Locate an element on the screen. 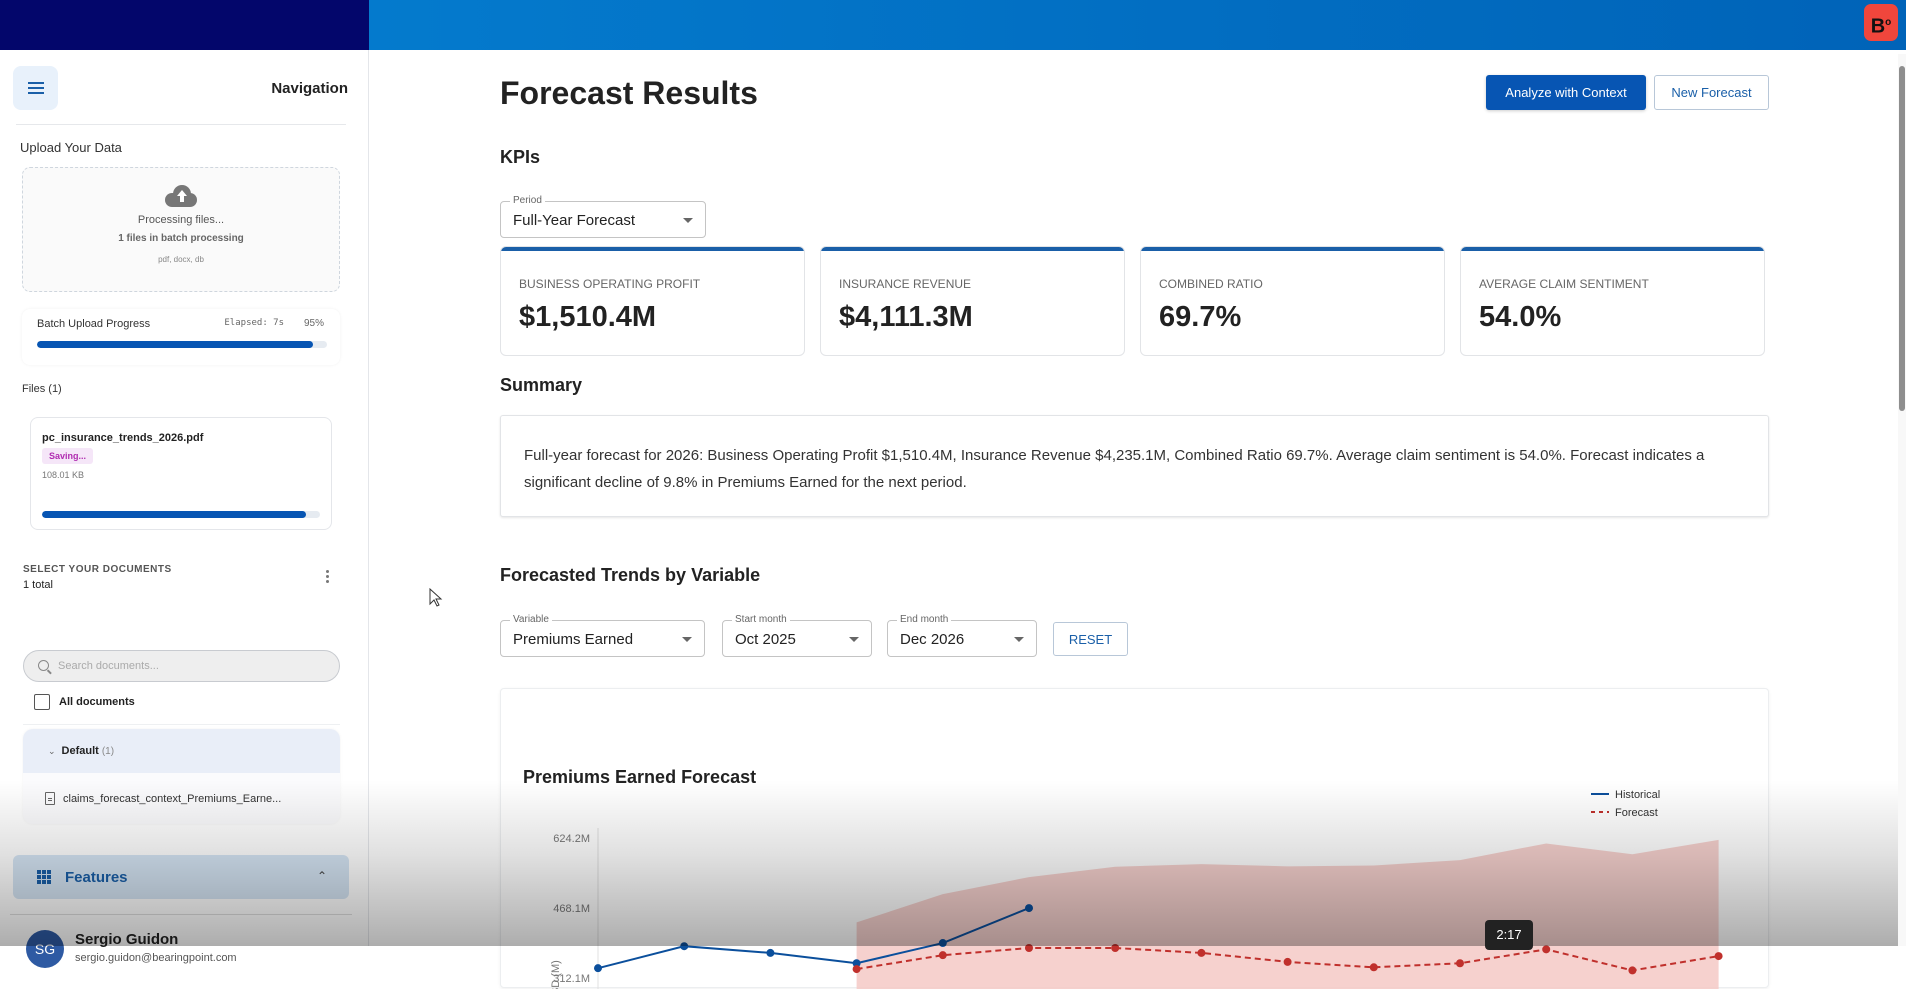  batch-progress-label: Batch Upload Progress is located at coordinates (94, 324).